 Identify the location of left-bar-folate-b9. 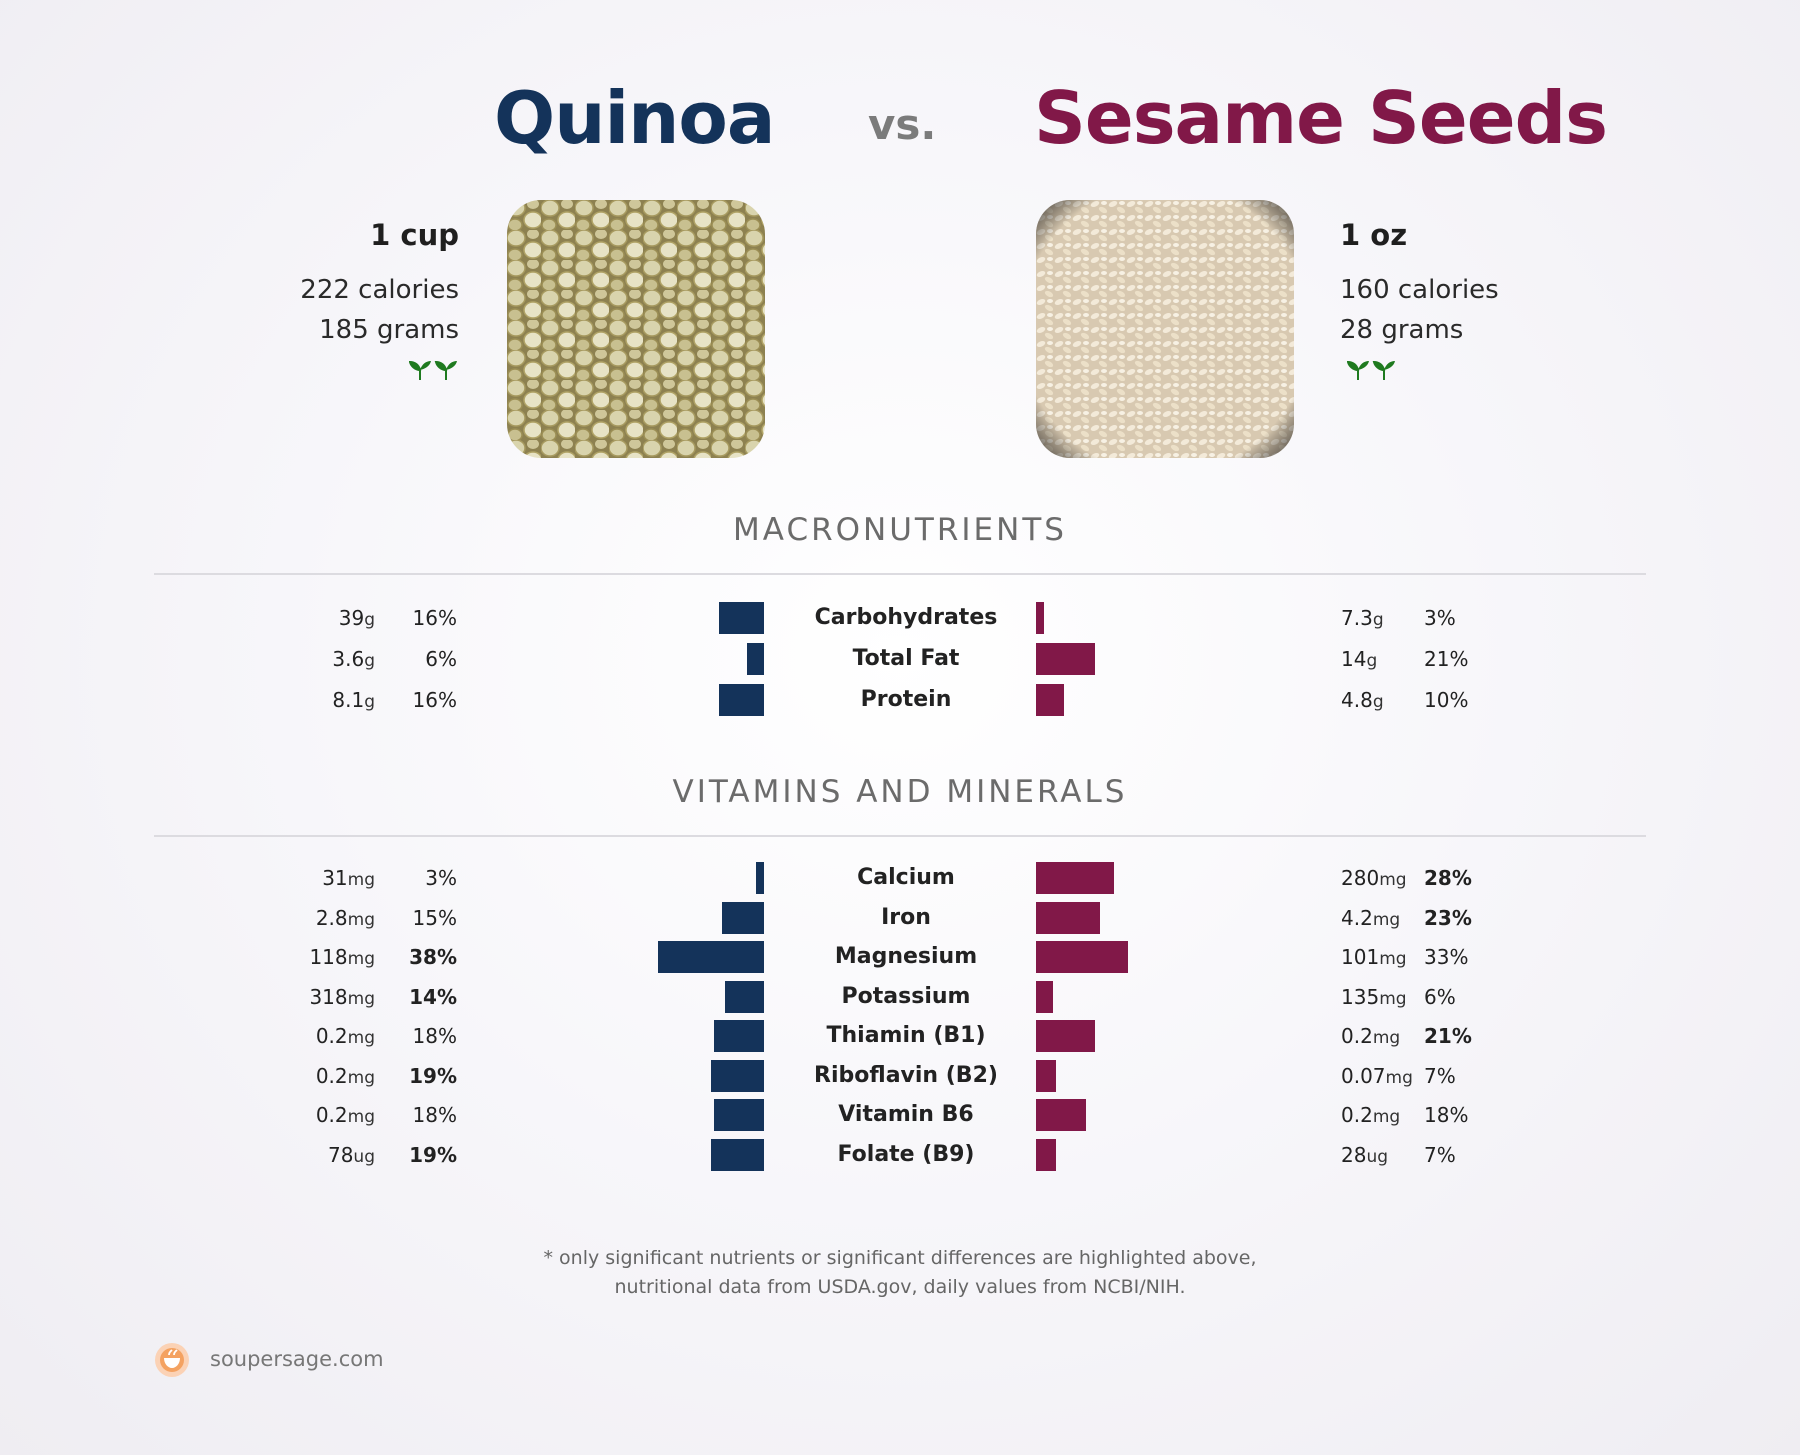
(737, 1154).